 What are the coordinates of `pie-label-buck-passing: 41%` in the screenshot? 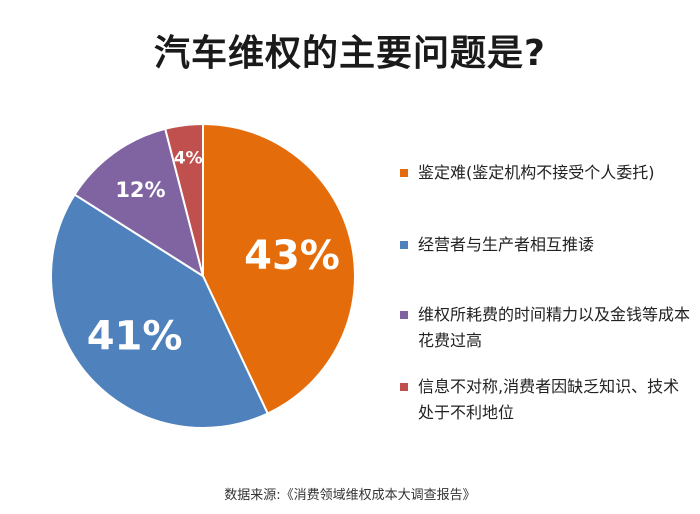 It's located at (135, 336).